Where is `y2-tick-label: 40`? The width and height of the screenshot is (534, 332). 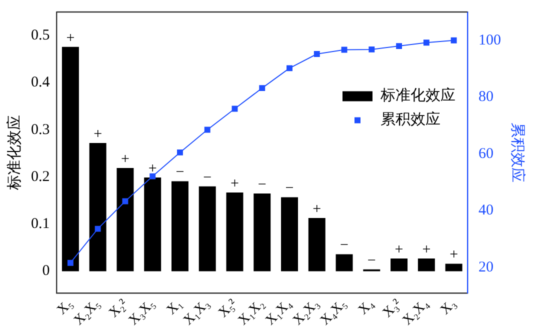 y2-tick-label: 40 is located at coordinates (486, 210).